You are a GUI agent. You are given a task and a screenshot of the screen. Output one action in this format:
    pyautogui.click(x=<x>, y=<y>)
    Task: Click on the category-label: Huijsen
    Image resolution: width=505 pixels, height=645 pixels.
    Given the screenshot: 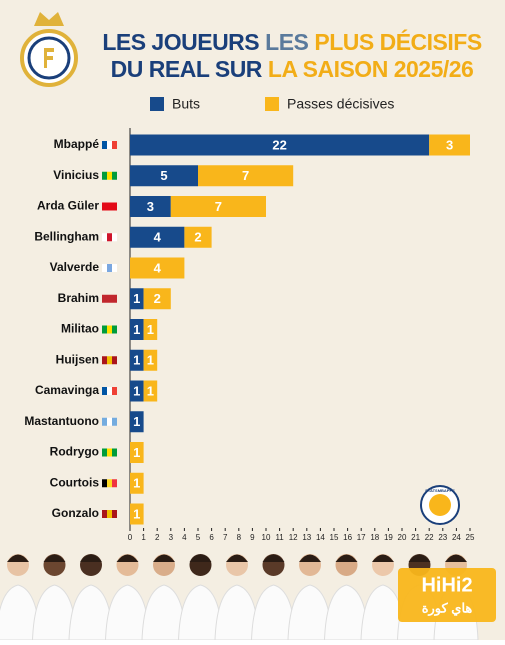 What is the action you would take?
    pyautogui.click(x=77, y=359)
    